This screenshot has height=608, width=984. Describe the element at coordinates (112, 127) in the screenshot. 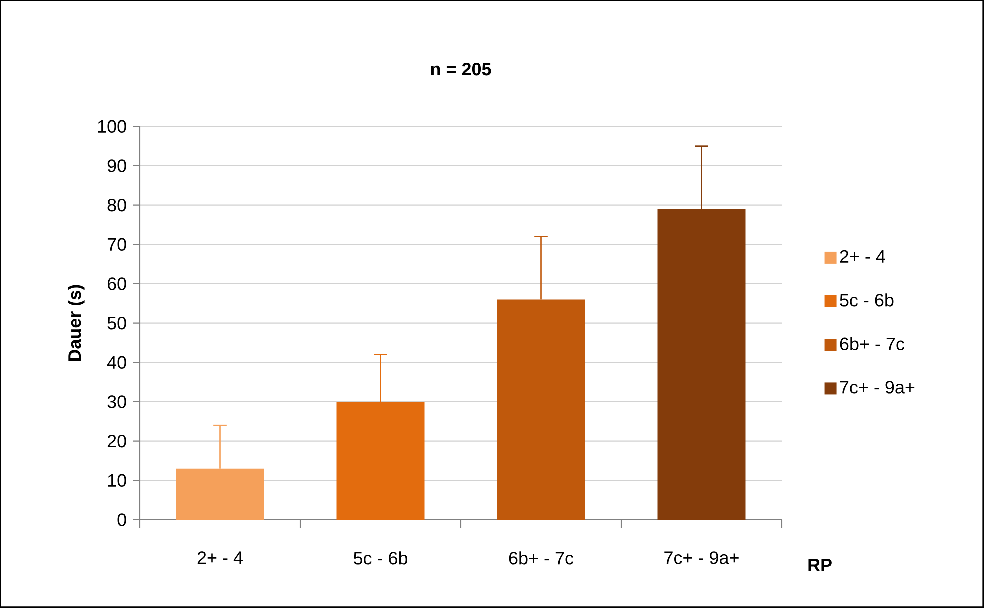

I see `y-tick-label: 100` at that location.